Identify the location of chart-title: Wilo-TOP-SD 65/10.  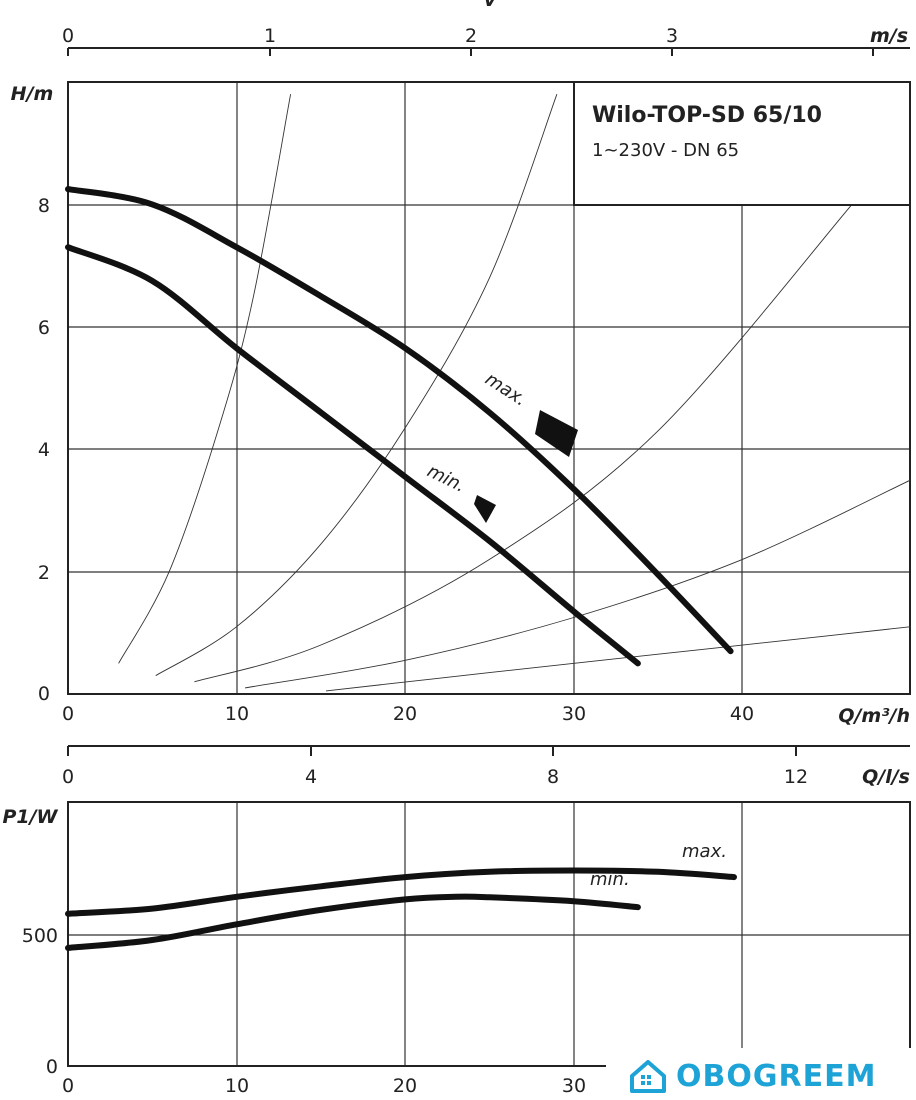
(707, 115).